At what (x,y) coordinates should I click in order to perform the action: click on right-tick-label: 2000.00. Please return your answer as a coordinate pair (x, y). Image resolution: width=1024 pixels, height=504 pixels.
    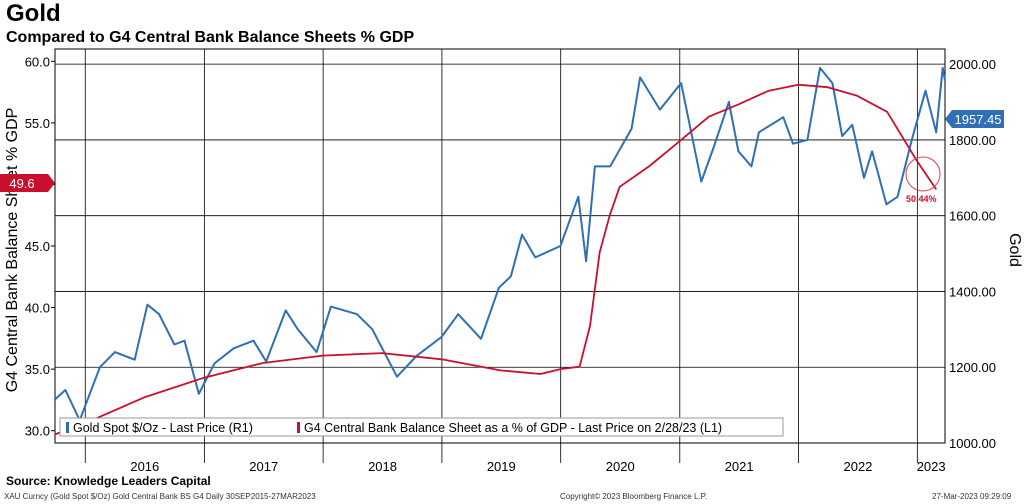
    Looking at the image, I should click on (972, 64).